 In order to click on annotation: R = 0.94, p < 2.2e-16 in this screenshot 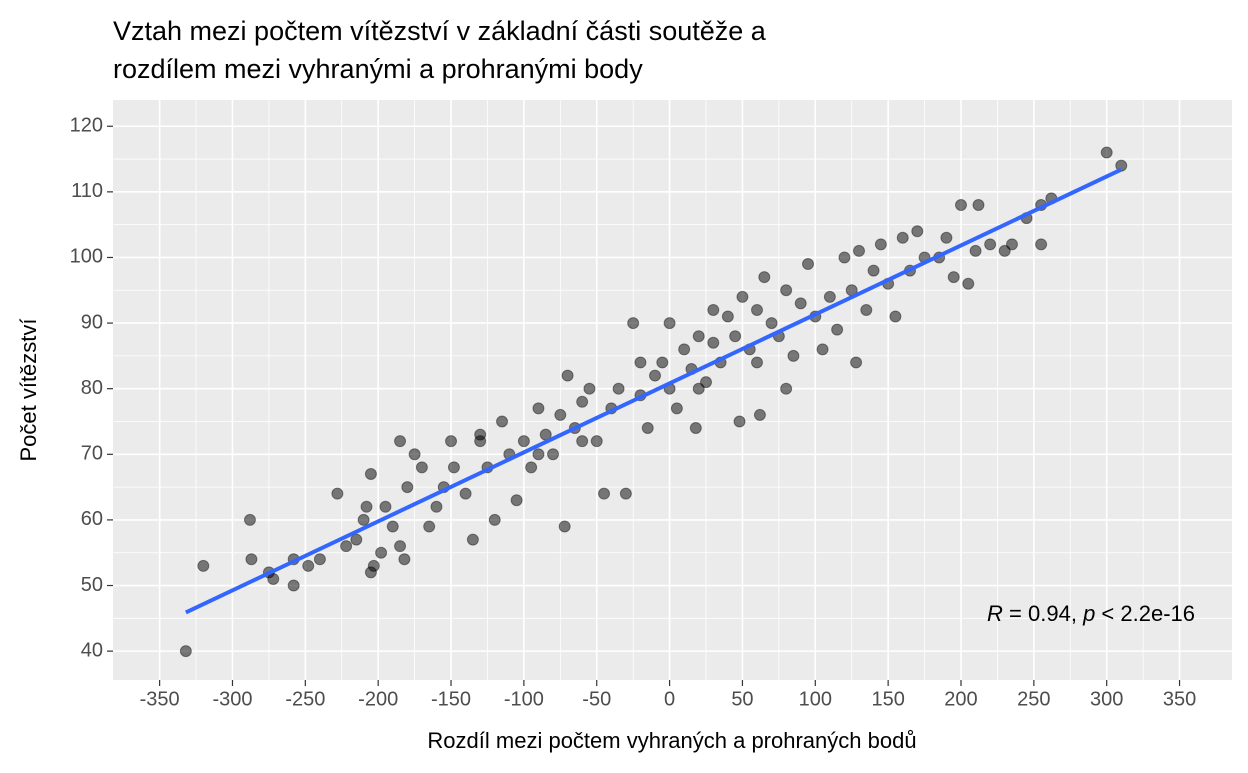, I will do `click(1091, 613)`.